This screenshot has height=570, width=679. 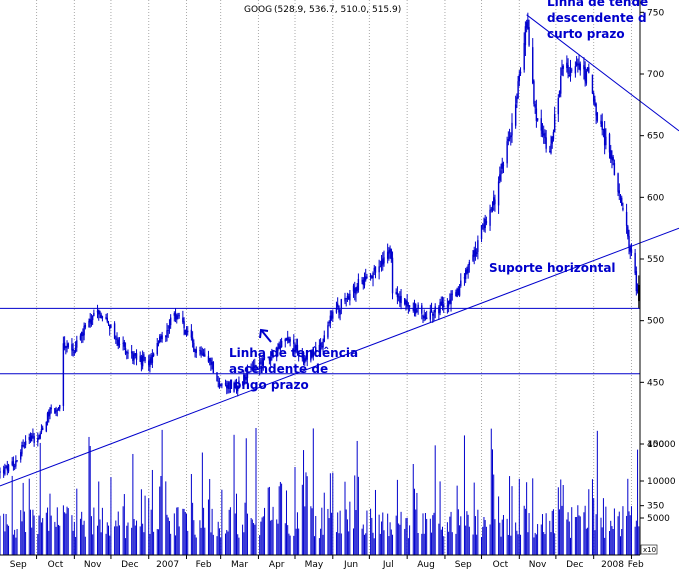 I want to click on trendline-1-extension, so click(x=659, y=235).